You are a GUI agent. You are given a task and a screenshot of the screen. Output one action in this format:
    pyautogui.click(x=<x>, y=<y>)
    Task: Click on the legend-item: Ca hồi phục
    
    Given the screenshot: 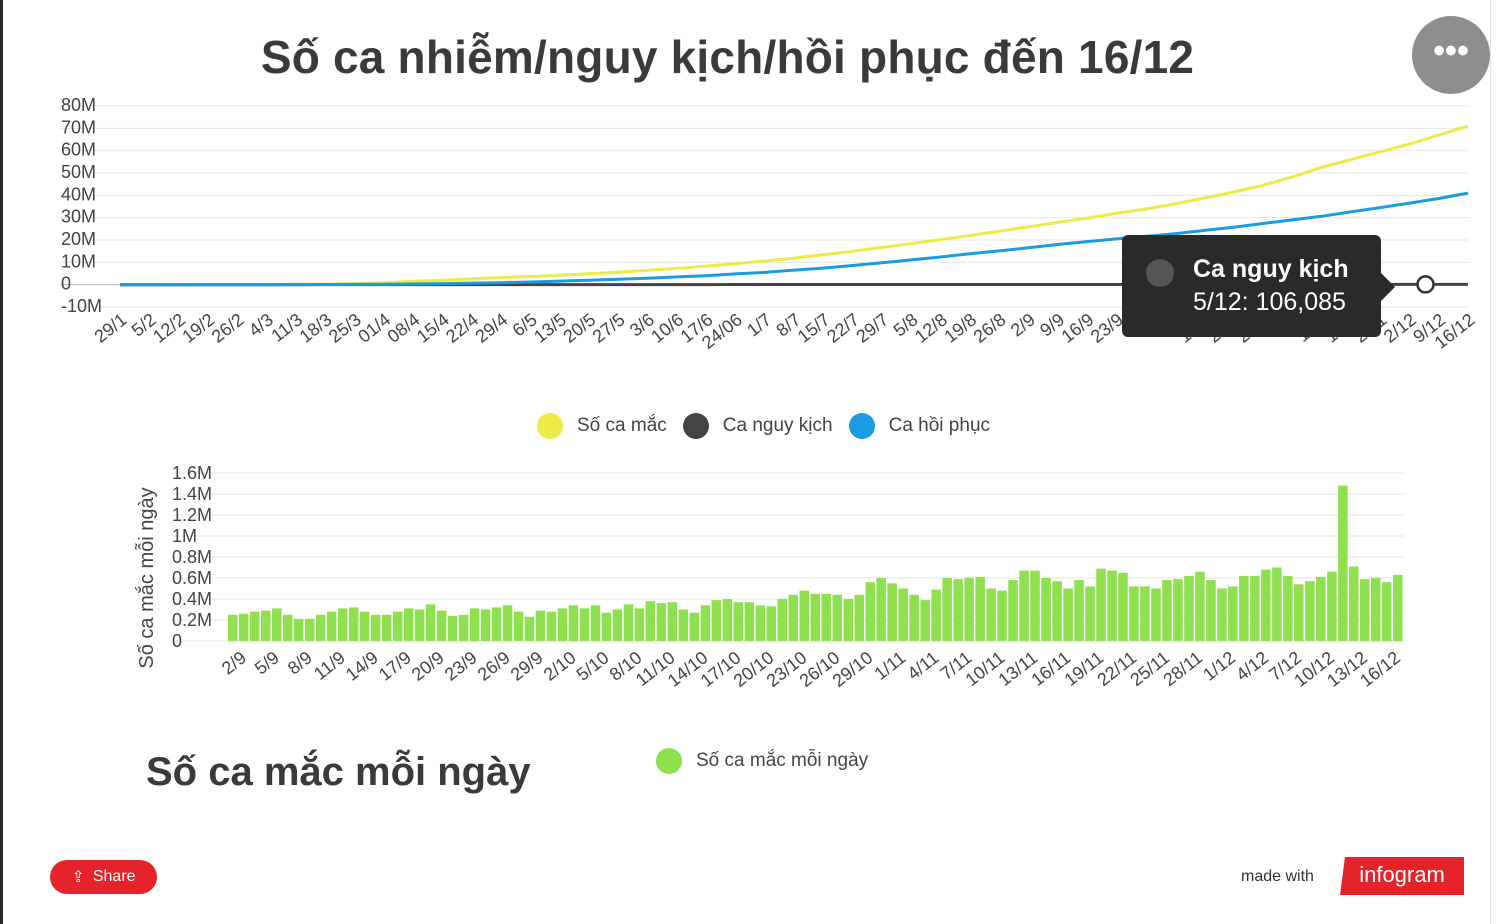 What is the action you would take?
    pyautogui.click(x=919, y=426)
    